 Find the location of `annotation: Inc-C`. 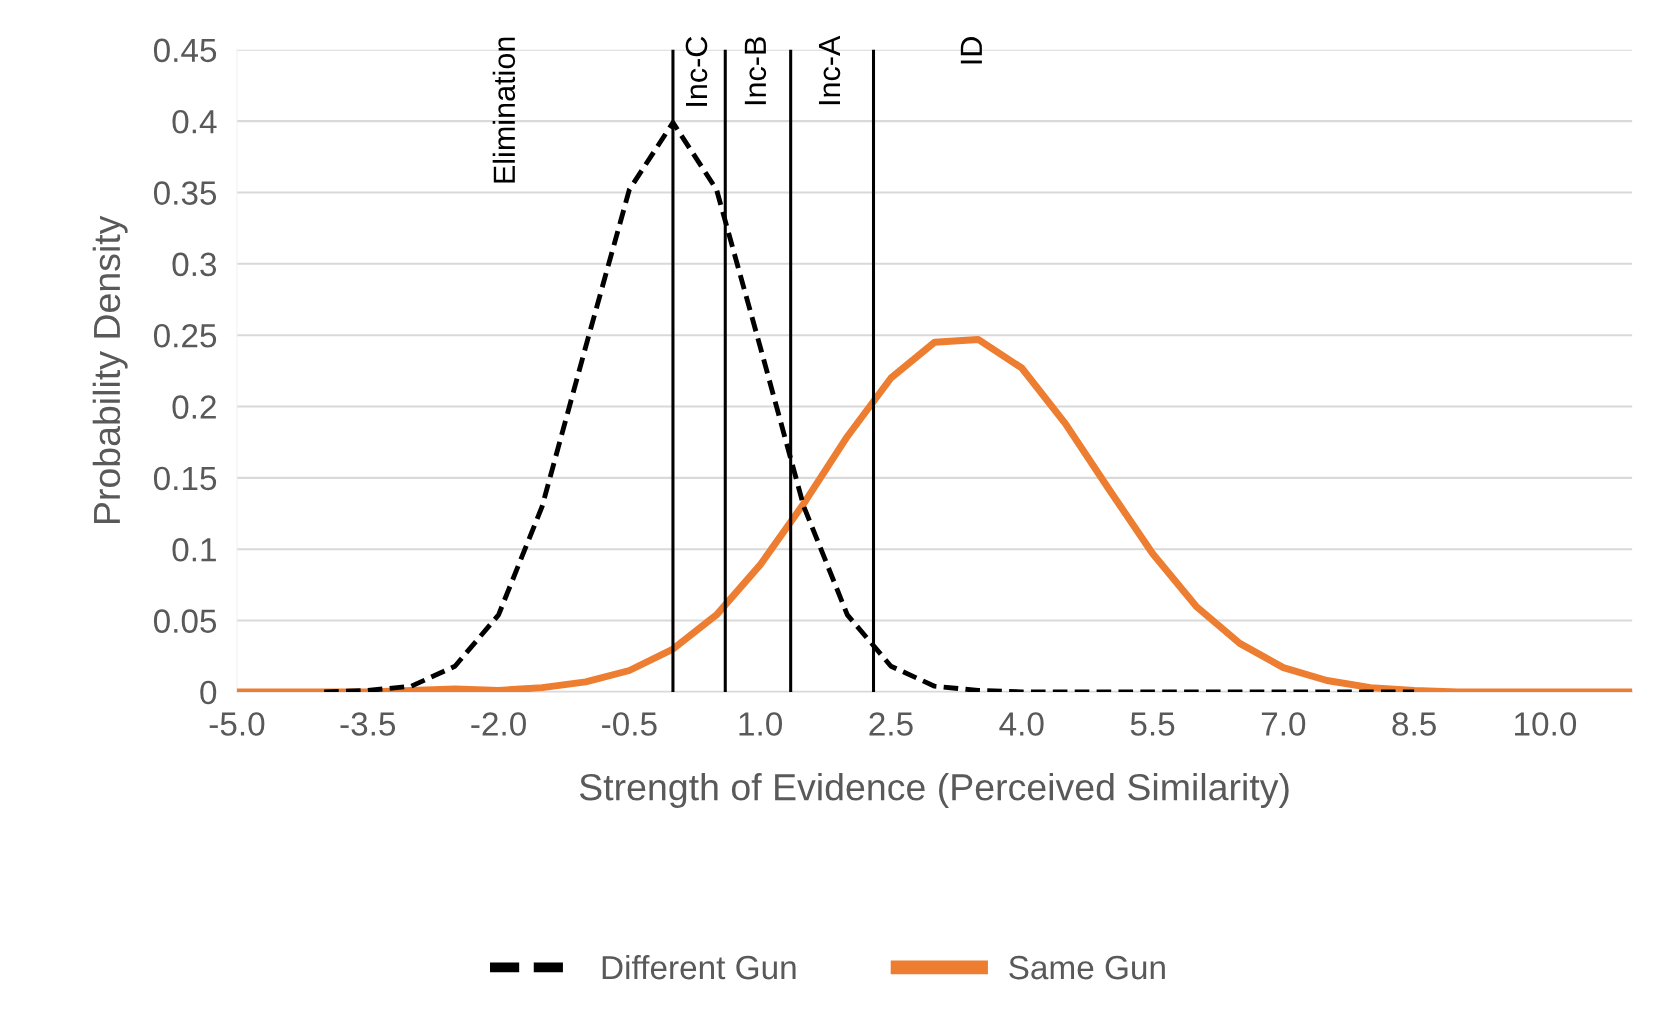

annotation: Inc-C is located at coordinates (696, 71).